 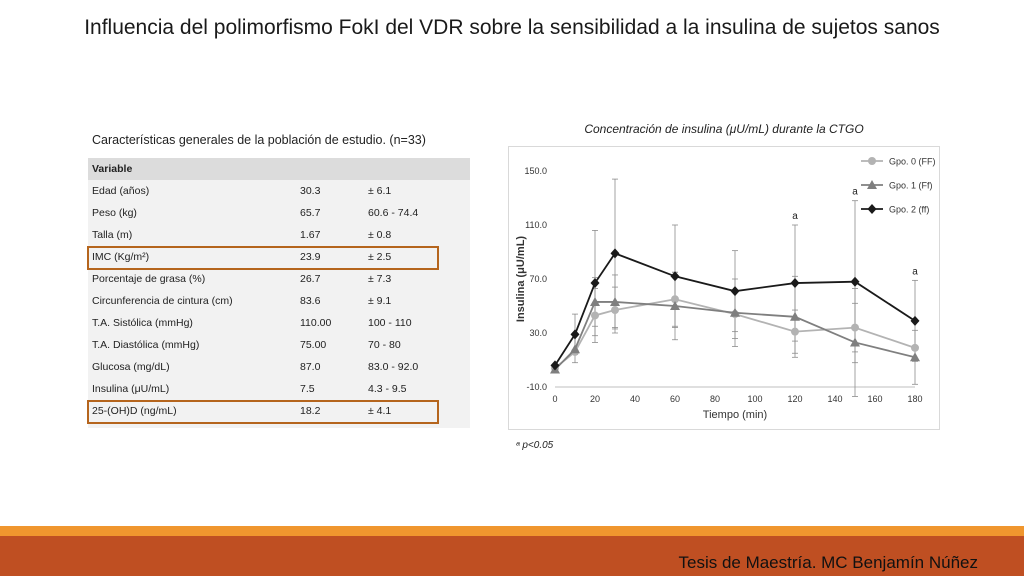 What do you see at coordinates (310, 411) in the screenshot?
I see `row-value: 18.2` at bounding box center [310, 411].